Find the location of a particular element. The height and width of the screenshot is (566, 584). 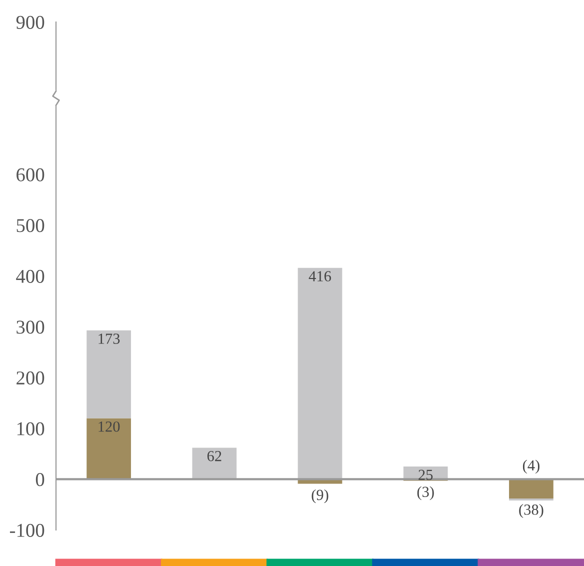

y-tick-label: 400 is located at coordinates (30, 276).